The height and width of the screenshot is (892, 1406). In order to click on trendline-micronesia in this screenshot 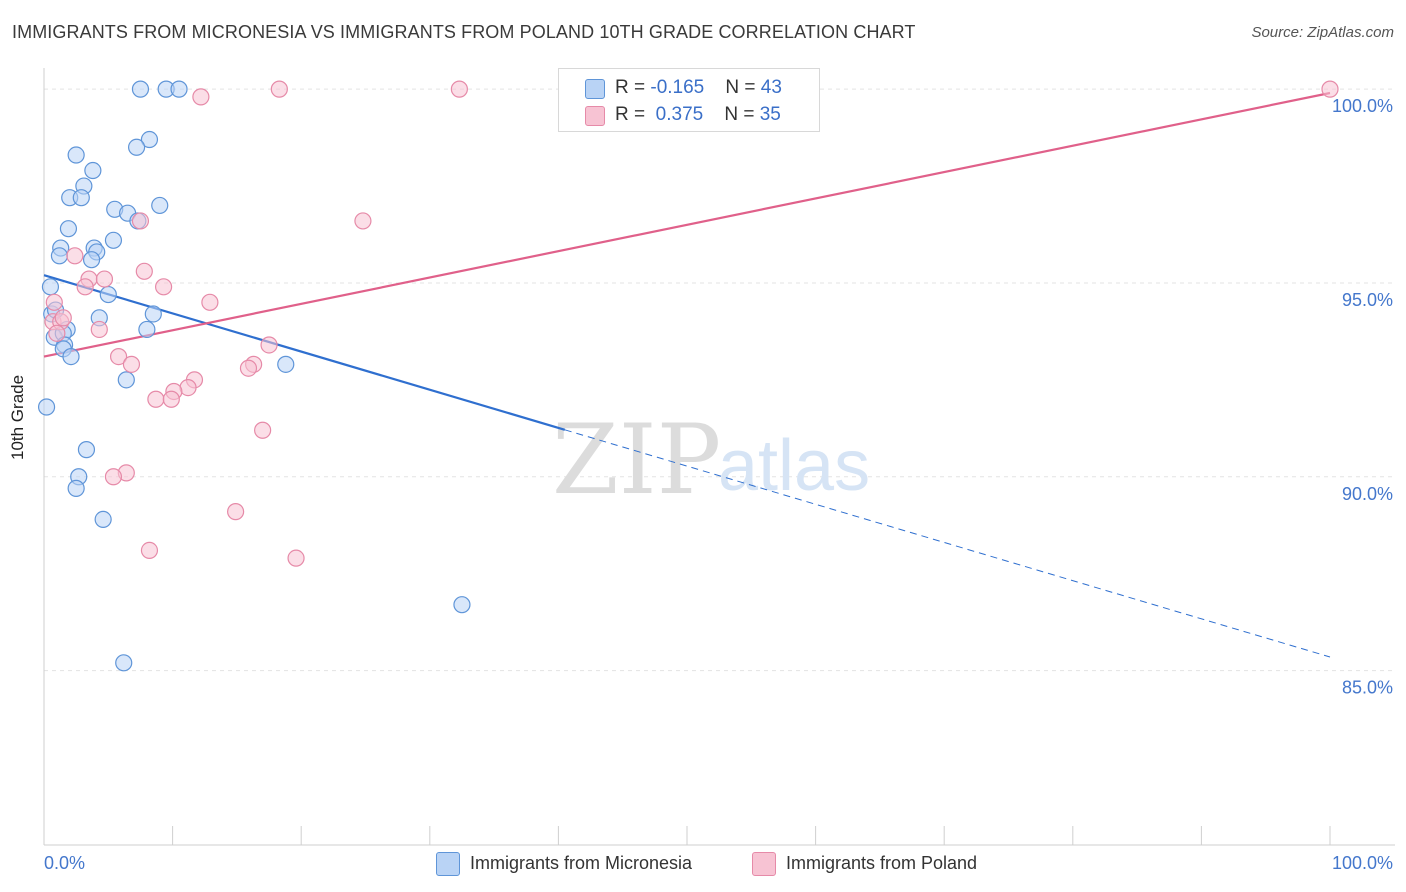, I will do `click(304, 352)`.